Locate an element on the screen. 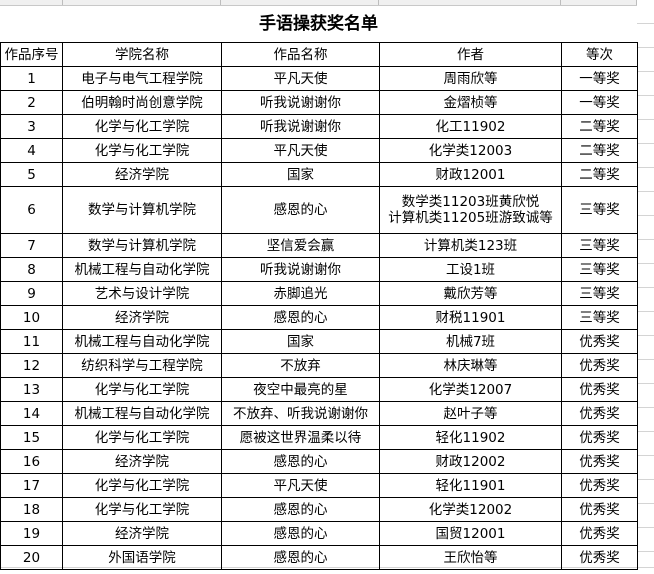  cell-serial: 10 is located at coordinates (31, 317).